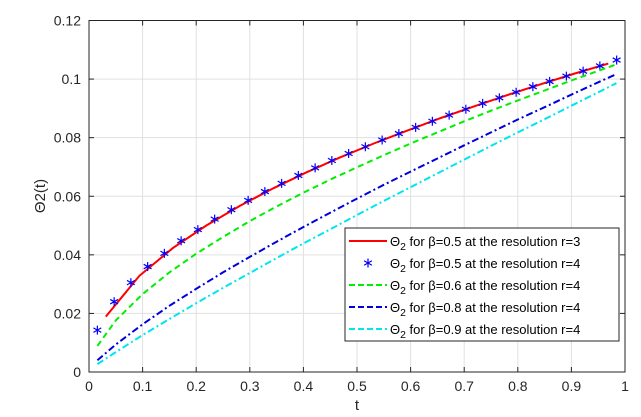  I want to click on y-tick-label: 0.08, so click(67, 138).